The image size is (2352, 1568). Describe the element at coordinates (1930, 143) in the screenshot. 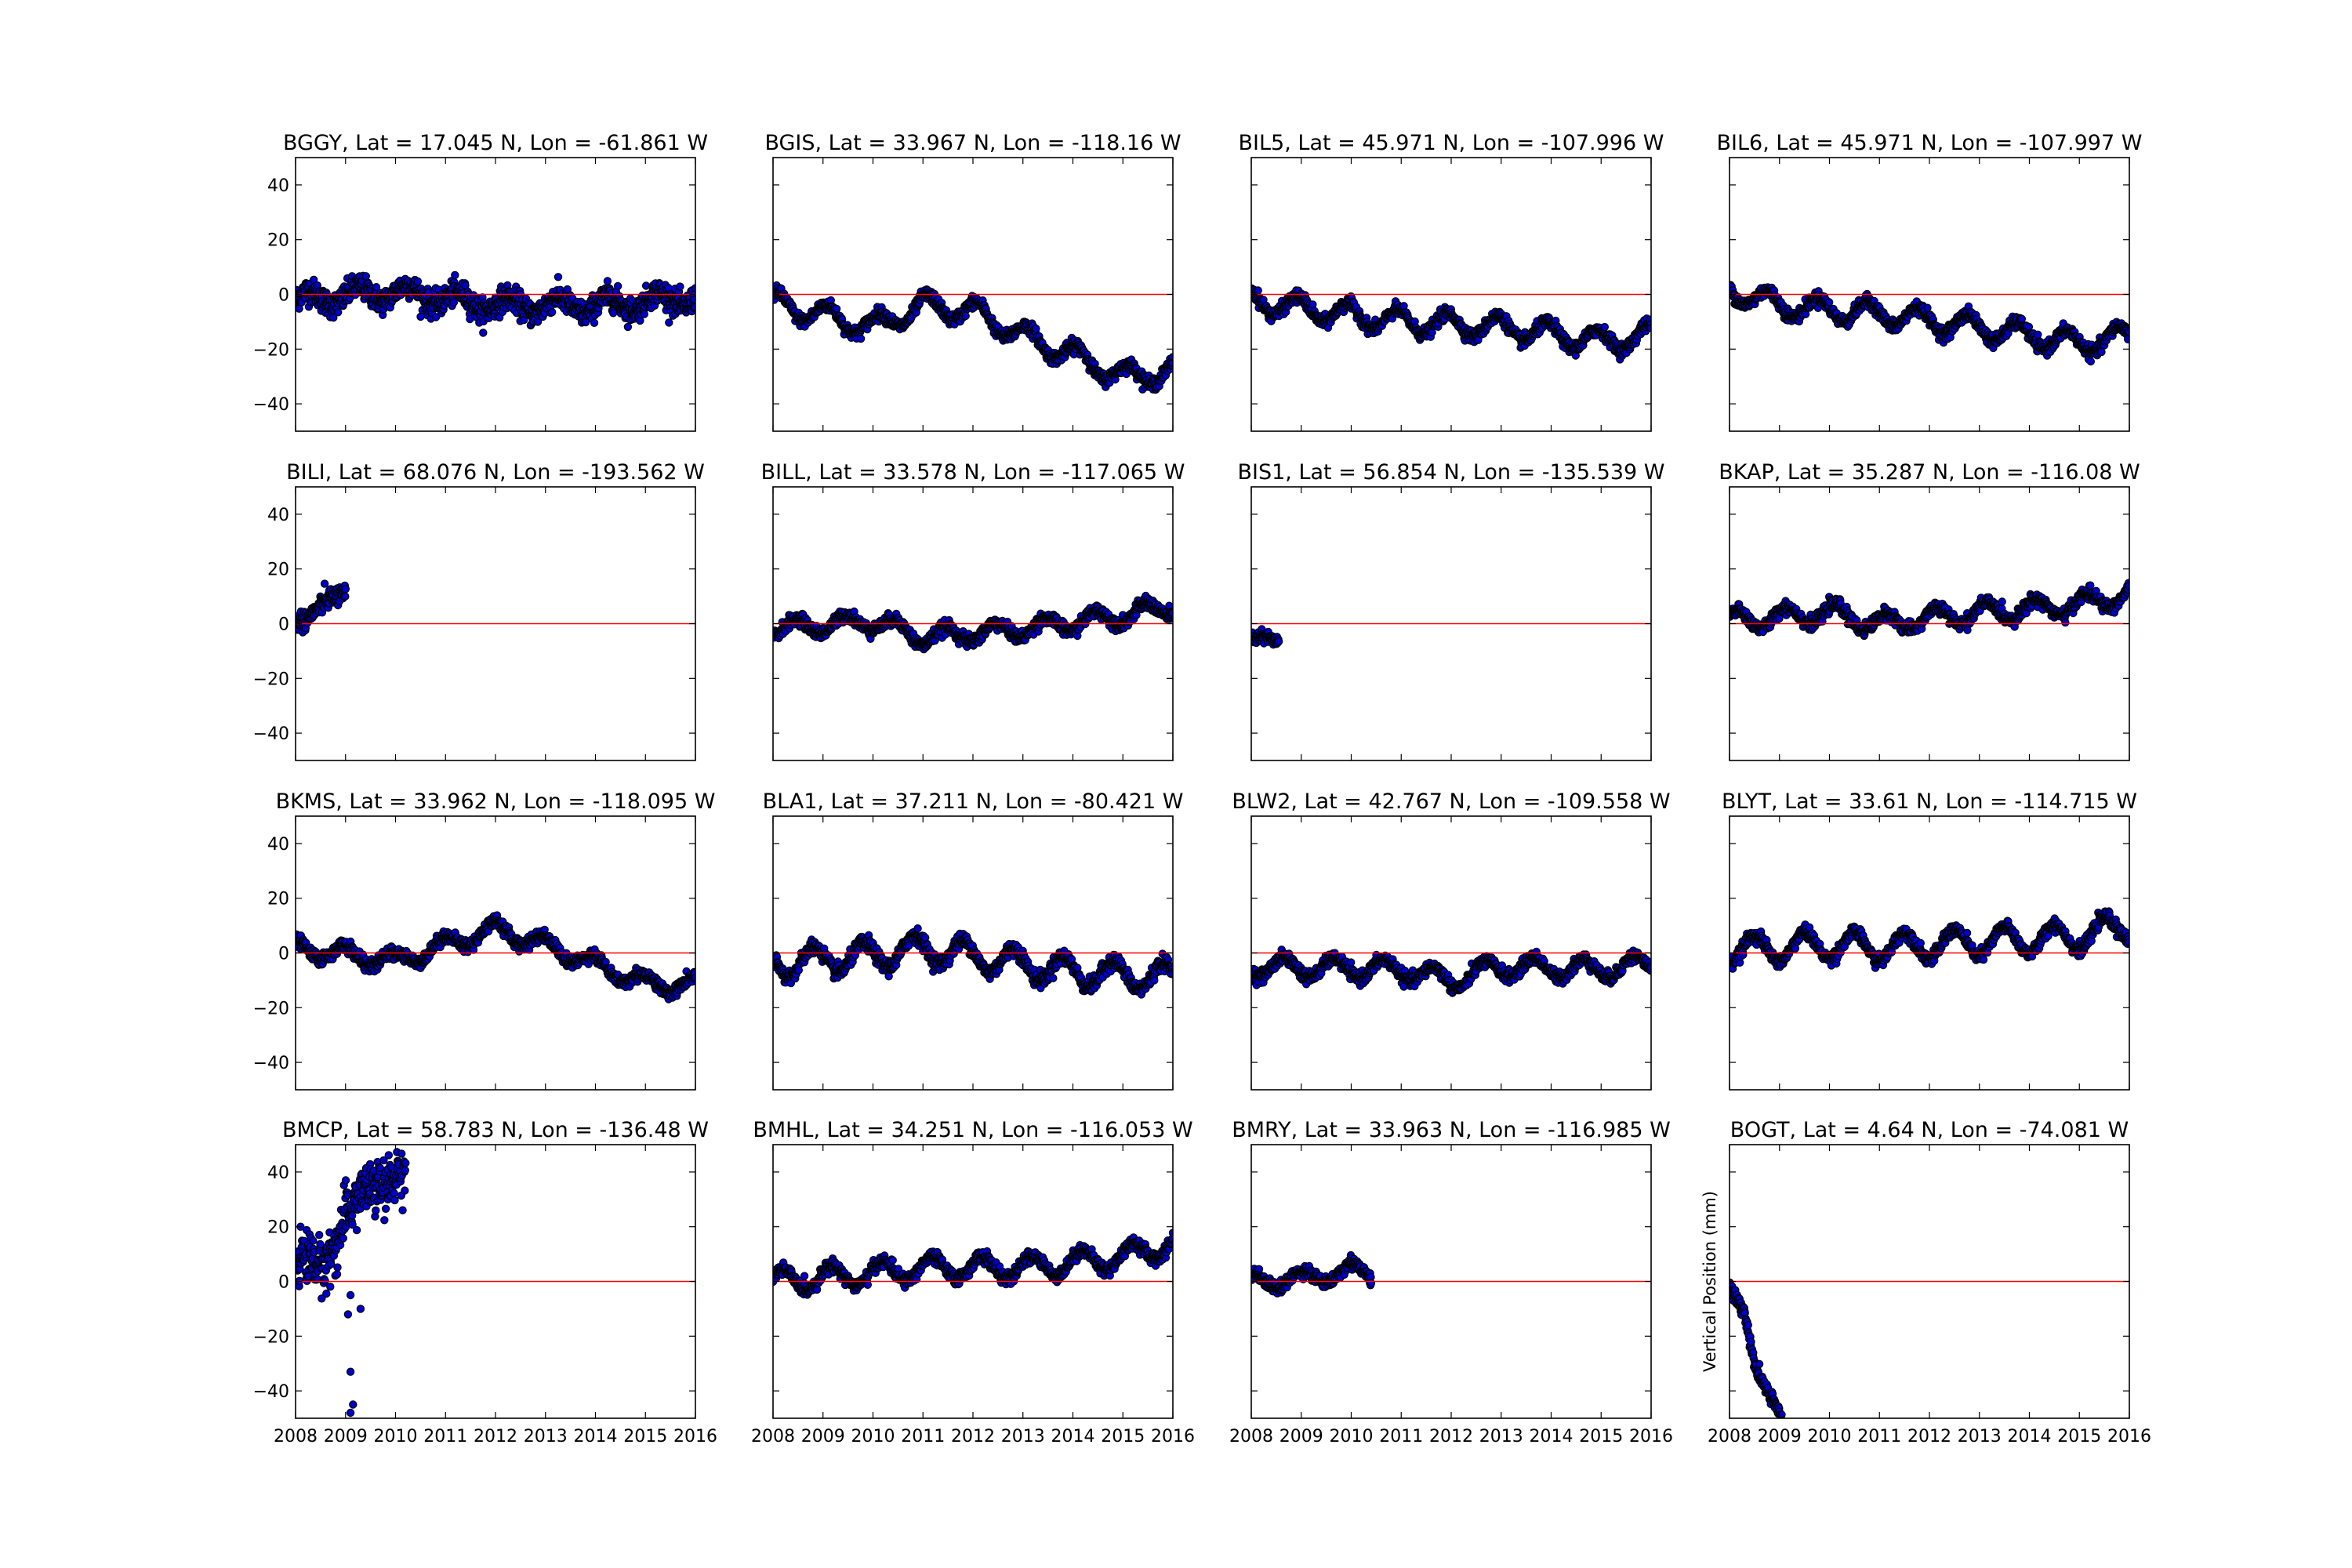

I see `subplot-title: BIL6, Lat = 45.971 N, Lon = -107.997 W` at that location.